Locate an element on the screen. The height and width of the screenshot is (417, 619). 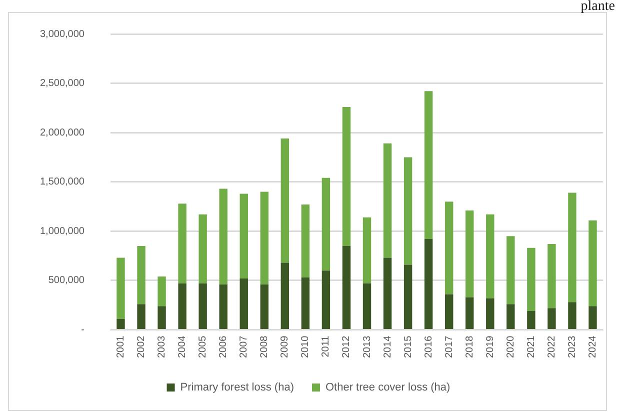
y-tick-label: 3,000,000 is located at coordinates (62, 34).